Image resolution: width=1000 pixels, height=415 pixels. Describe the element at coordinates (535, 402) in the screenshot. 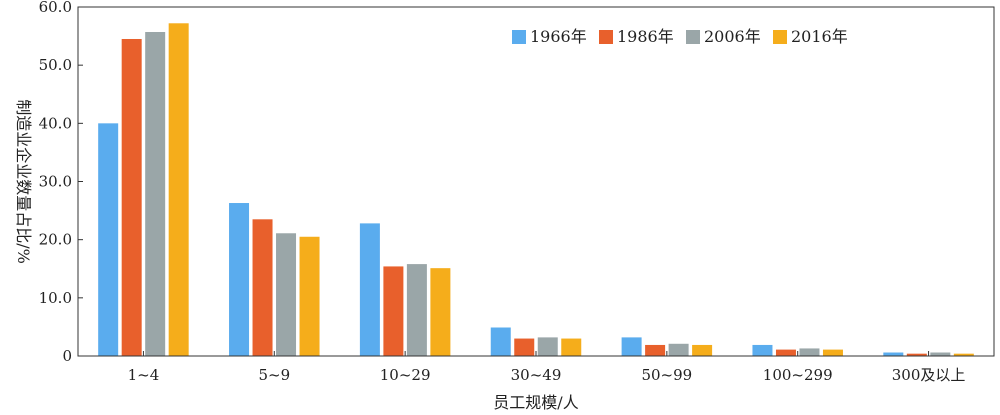

I see `x-axis-title: 员工规模/人` at that location.